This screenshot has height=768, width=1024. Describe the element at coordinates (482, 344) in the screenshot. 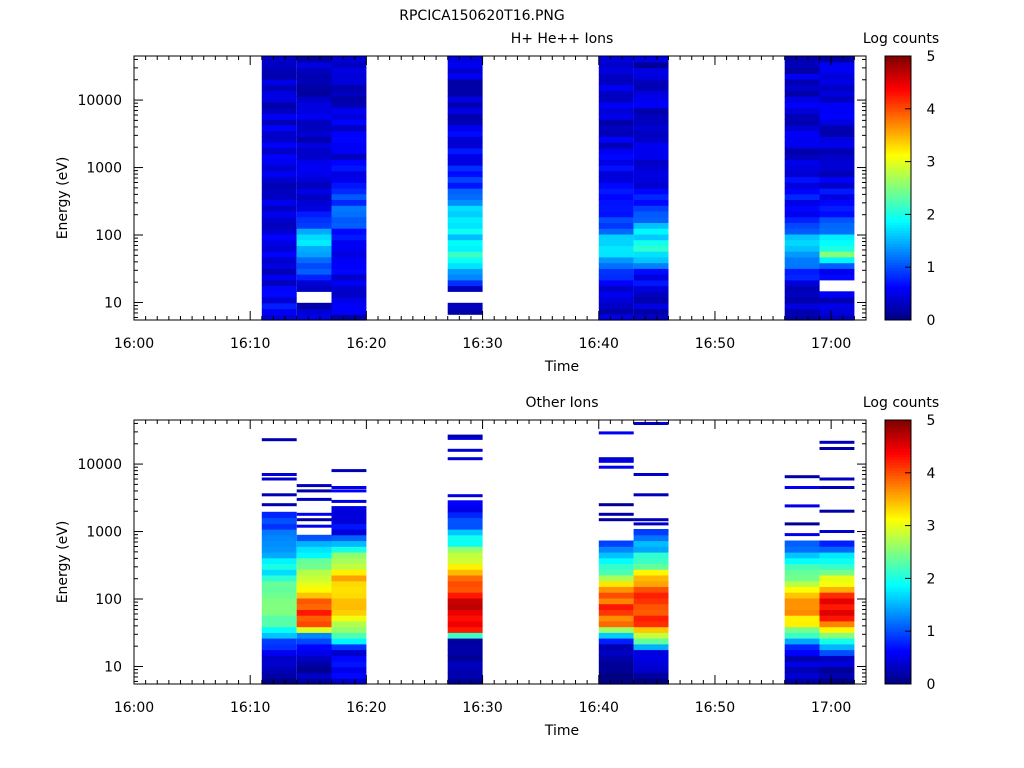

I see `x-tick-label: 16:30` at that location.